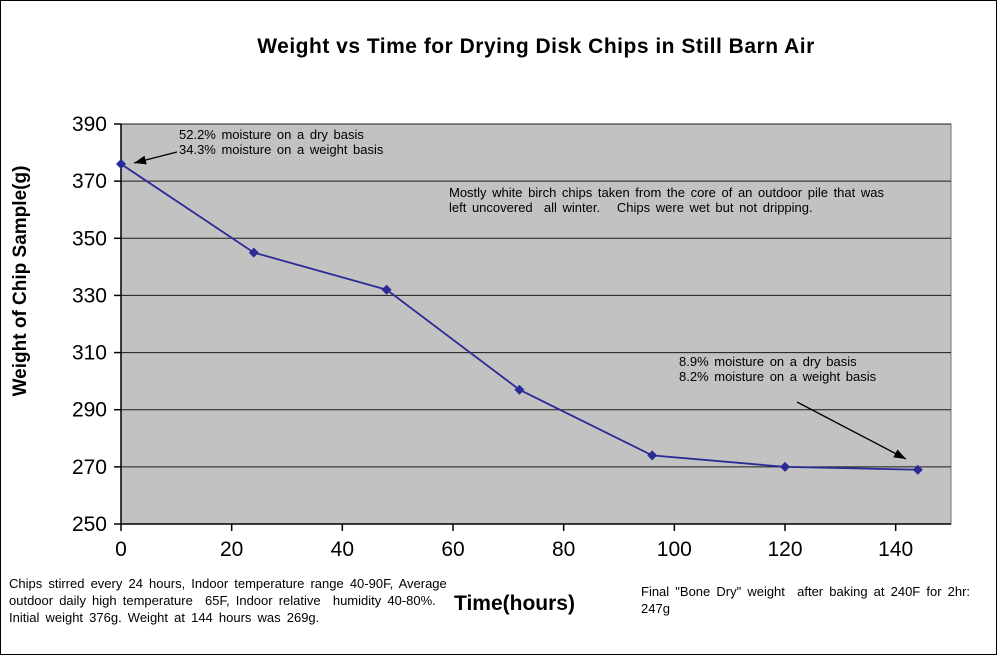 The height and width of the screenshot is (655, 997). Describe the element at coordinates (89, 295) in the screenshot. I see `y-tick-label-330: 330` at that location.